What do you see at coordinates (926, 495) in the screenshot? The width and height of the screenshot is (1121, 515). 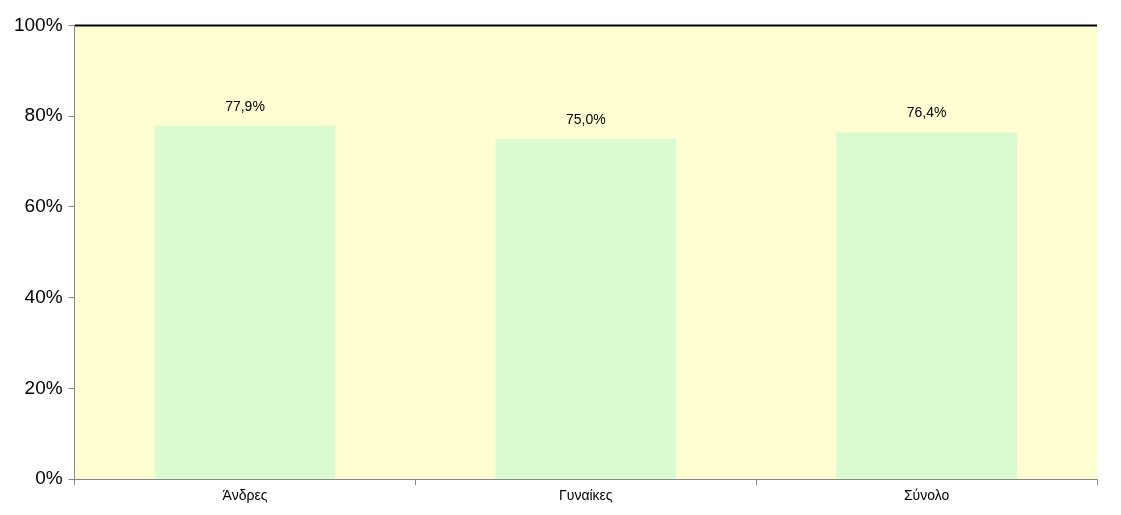 I see `x-tick-label: Σύνολο` at bounding box center [926, 495].